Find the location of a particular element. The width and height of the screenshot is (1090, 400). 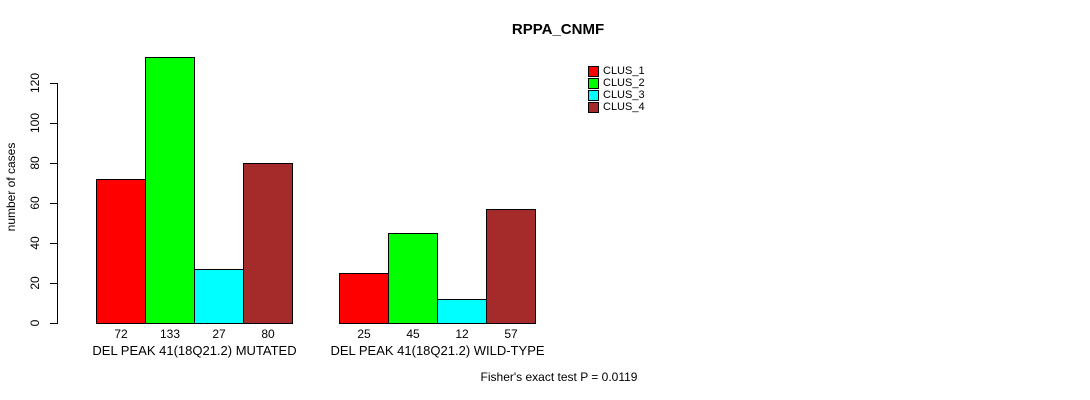

bar-clus_1-group2 is located at coordinates (364, 298).